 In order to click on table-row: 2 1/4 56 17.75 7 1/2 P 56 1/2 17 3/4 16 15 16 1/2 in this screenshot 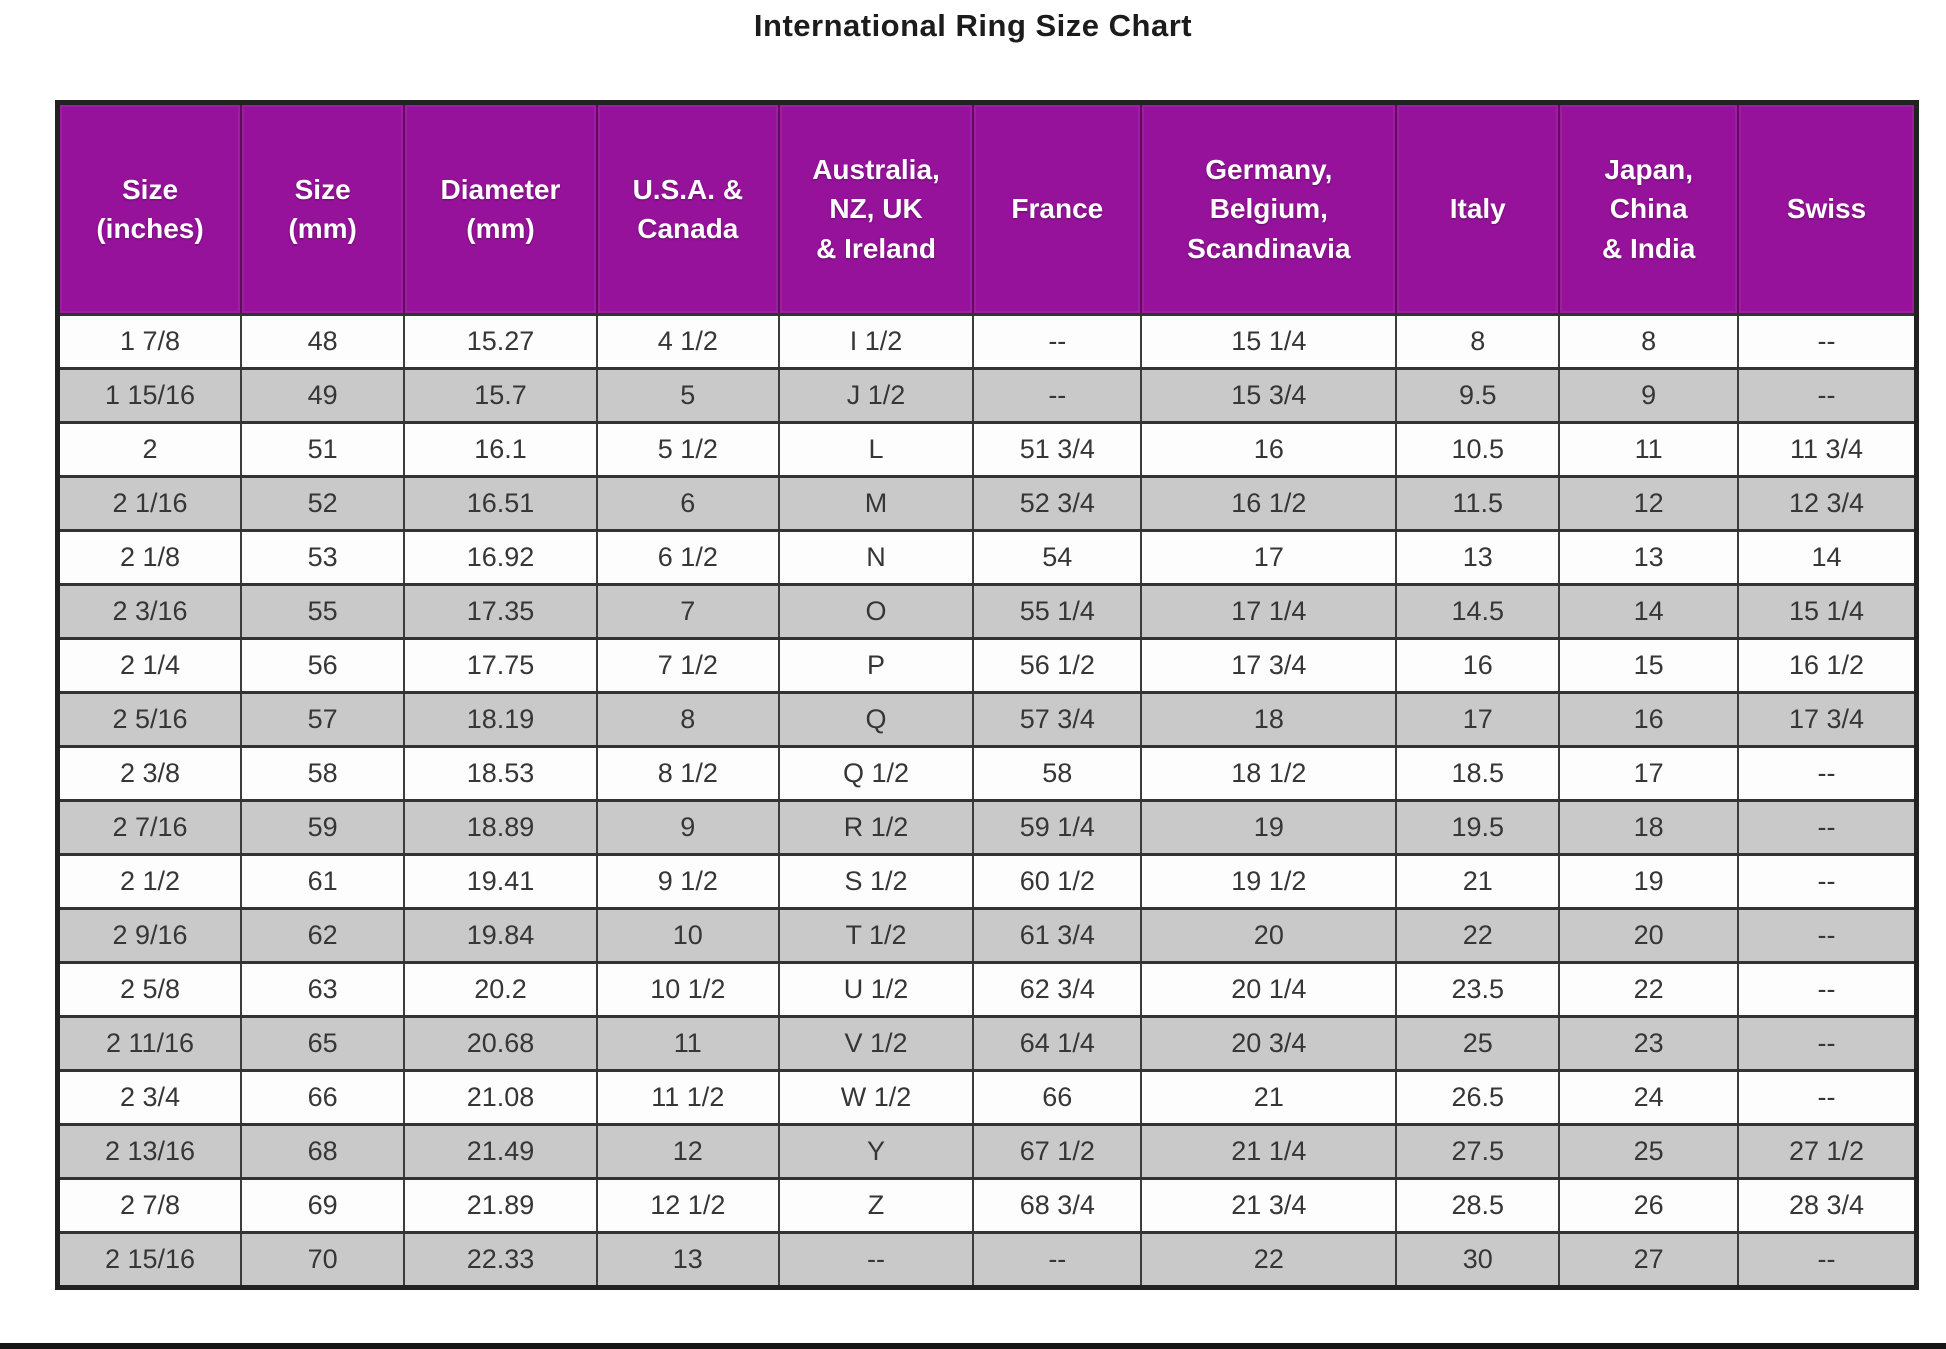, I will do `click(987, 665)`.